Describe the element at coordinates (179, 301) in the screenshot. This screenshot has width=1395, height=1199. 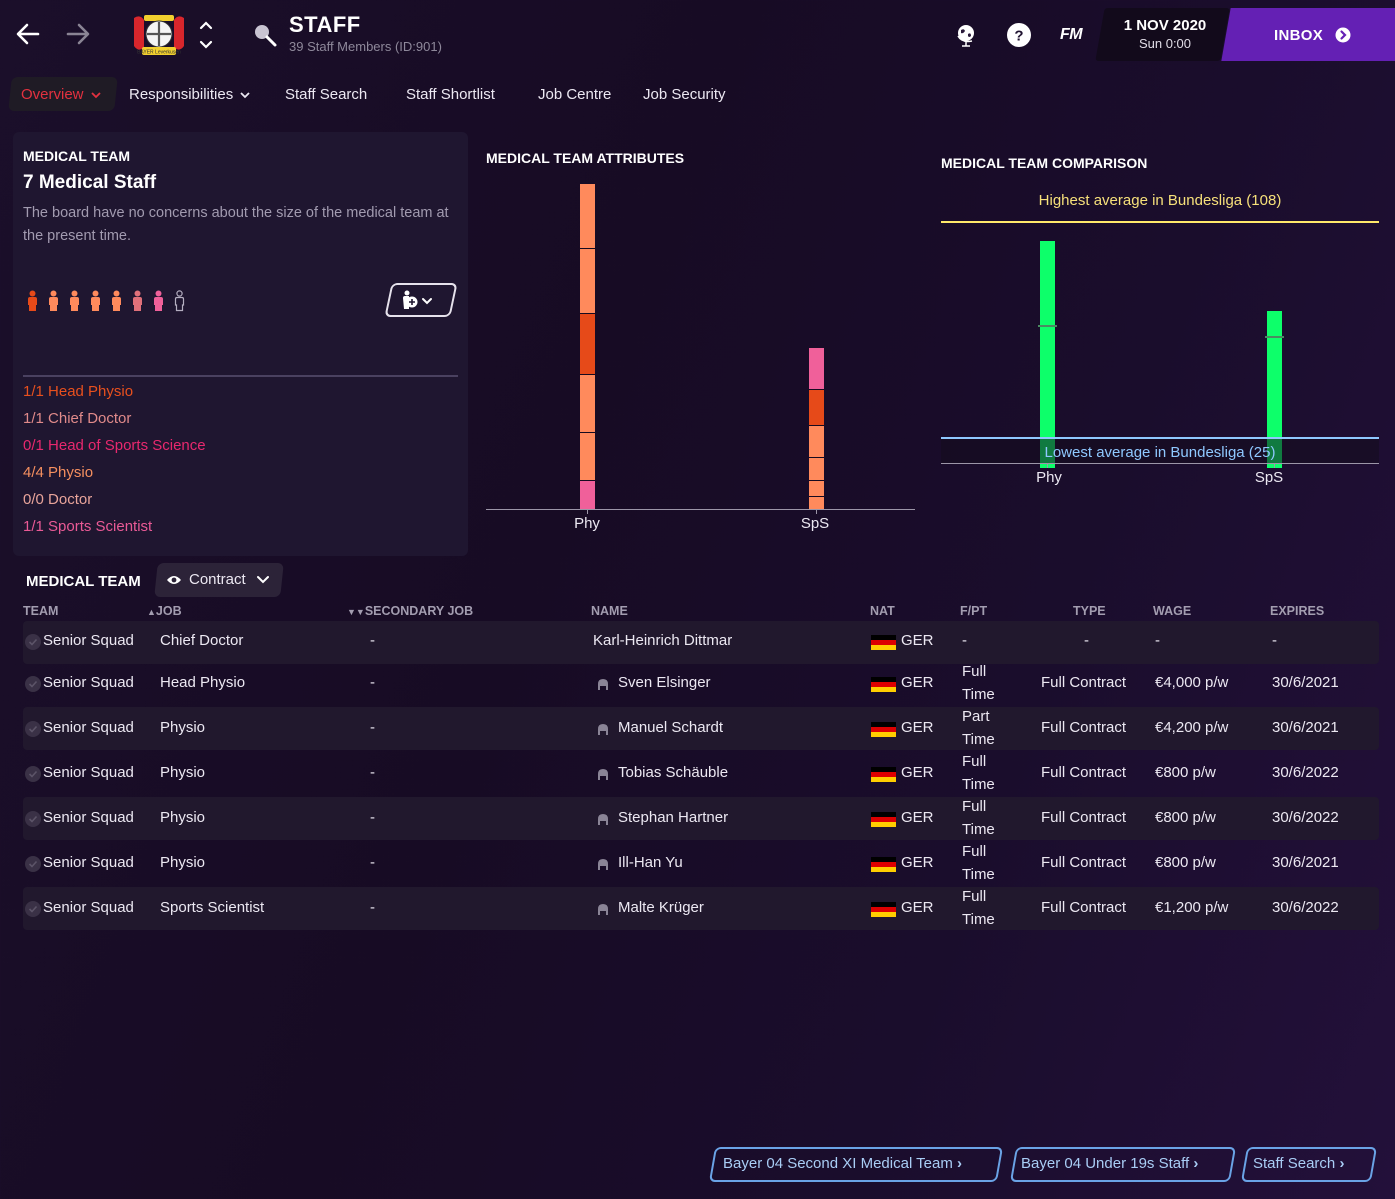
I see `person-outline-icon` at that location.